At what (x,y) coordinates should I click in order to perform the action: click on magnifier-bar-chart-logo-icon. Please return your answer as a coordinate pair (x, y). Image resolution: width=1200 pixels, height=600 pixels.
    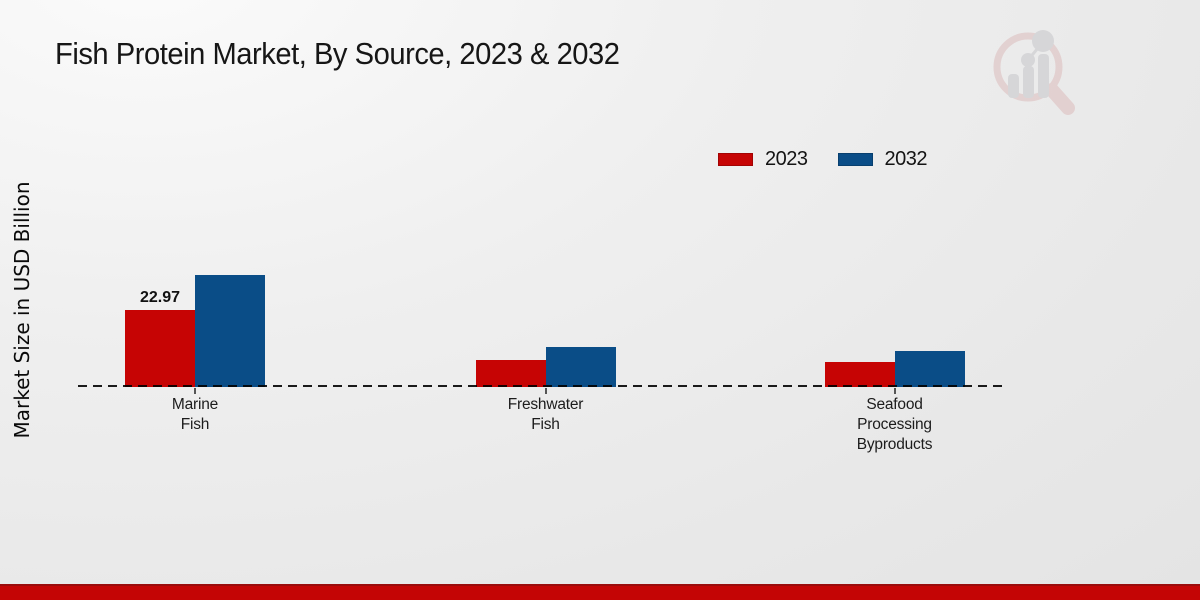
    Looking at the image, I should click on (1034, 72).